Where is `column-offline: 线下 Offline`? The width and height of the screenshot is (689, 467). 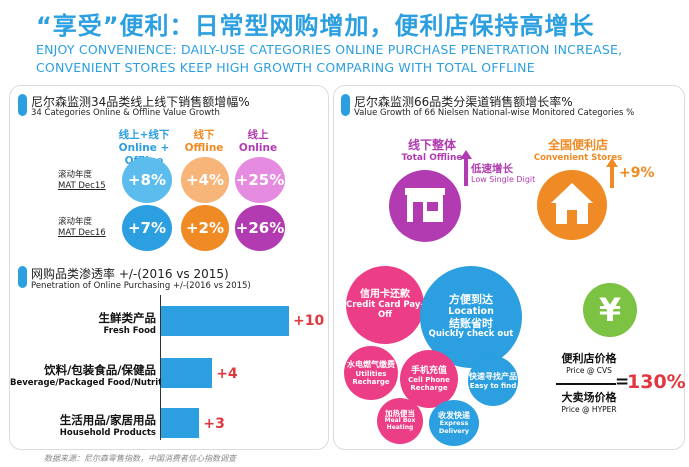
column-offline: 线下 Offline is located at coordinates (204, 142).